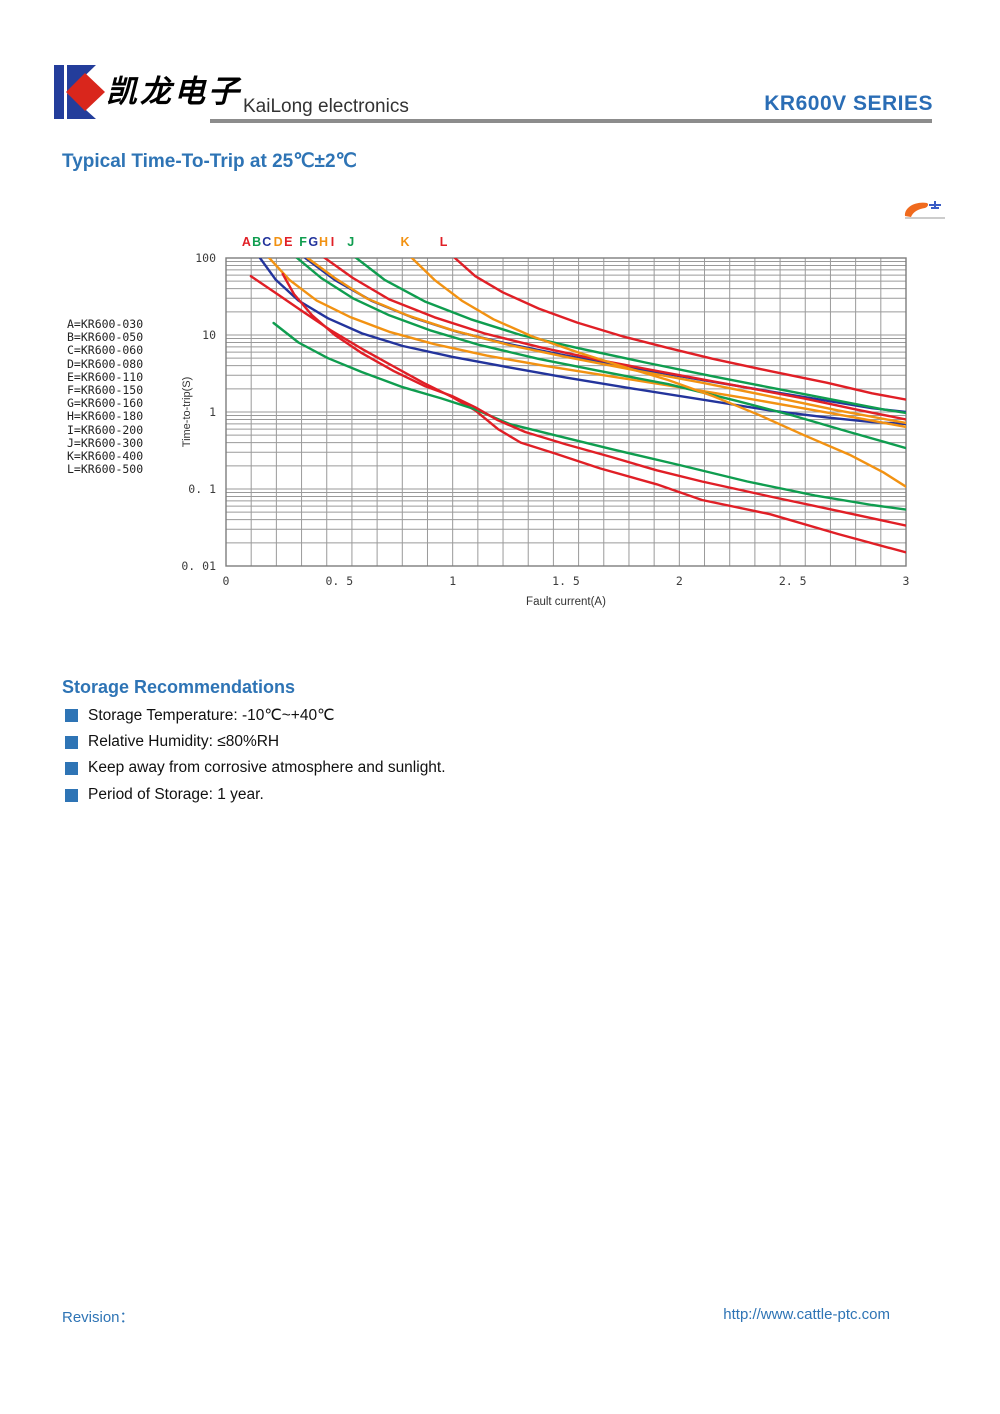  What do you see at coordinates (278, 242) in the screenshot?
I see `curve-label-D: D` at bounding box center [278, 242].